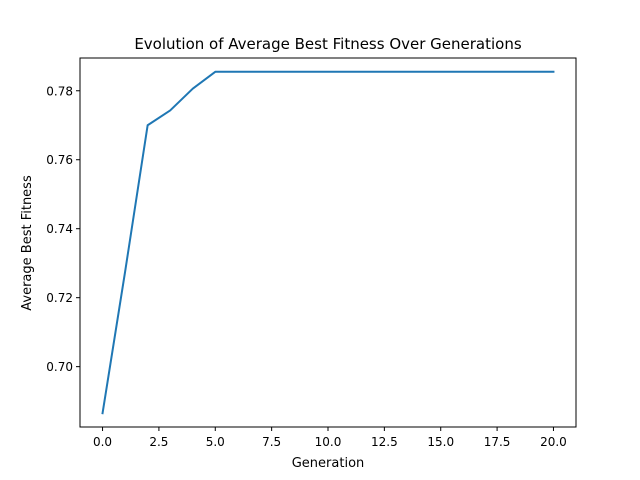 This screenshot has width=640, height=480. I want to click on x-tick-label: 15.0, so click(440, 442).